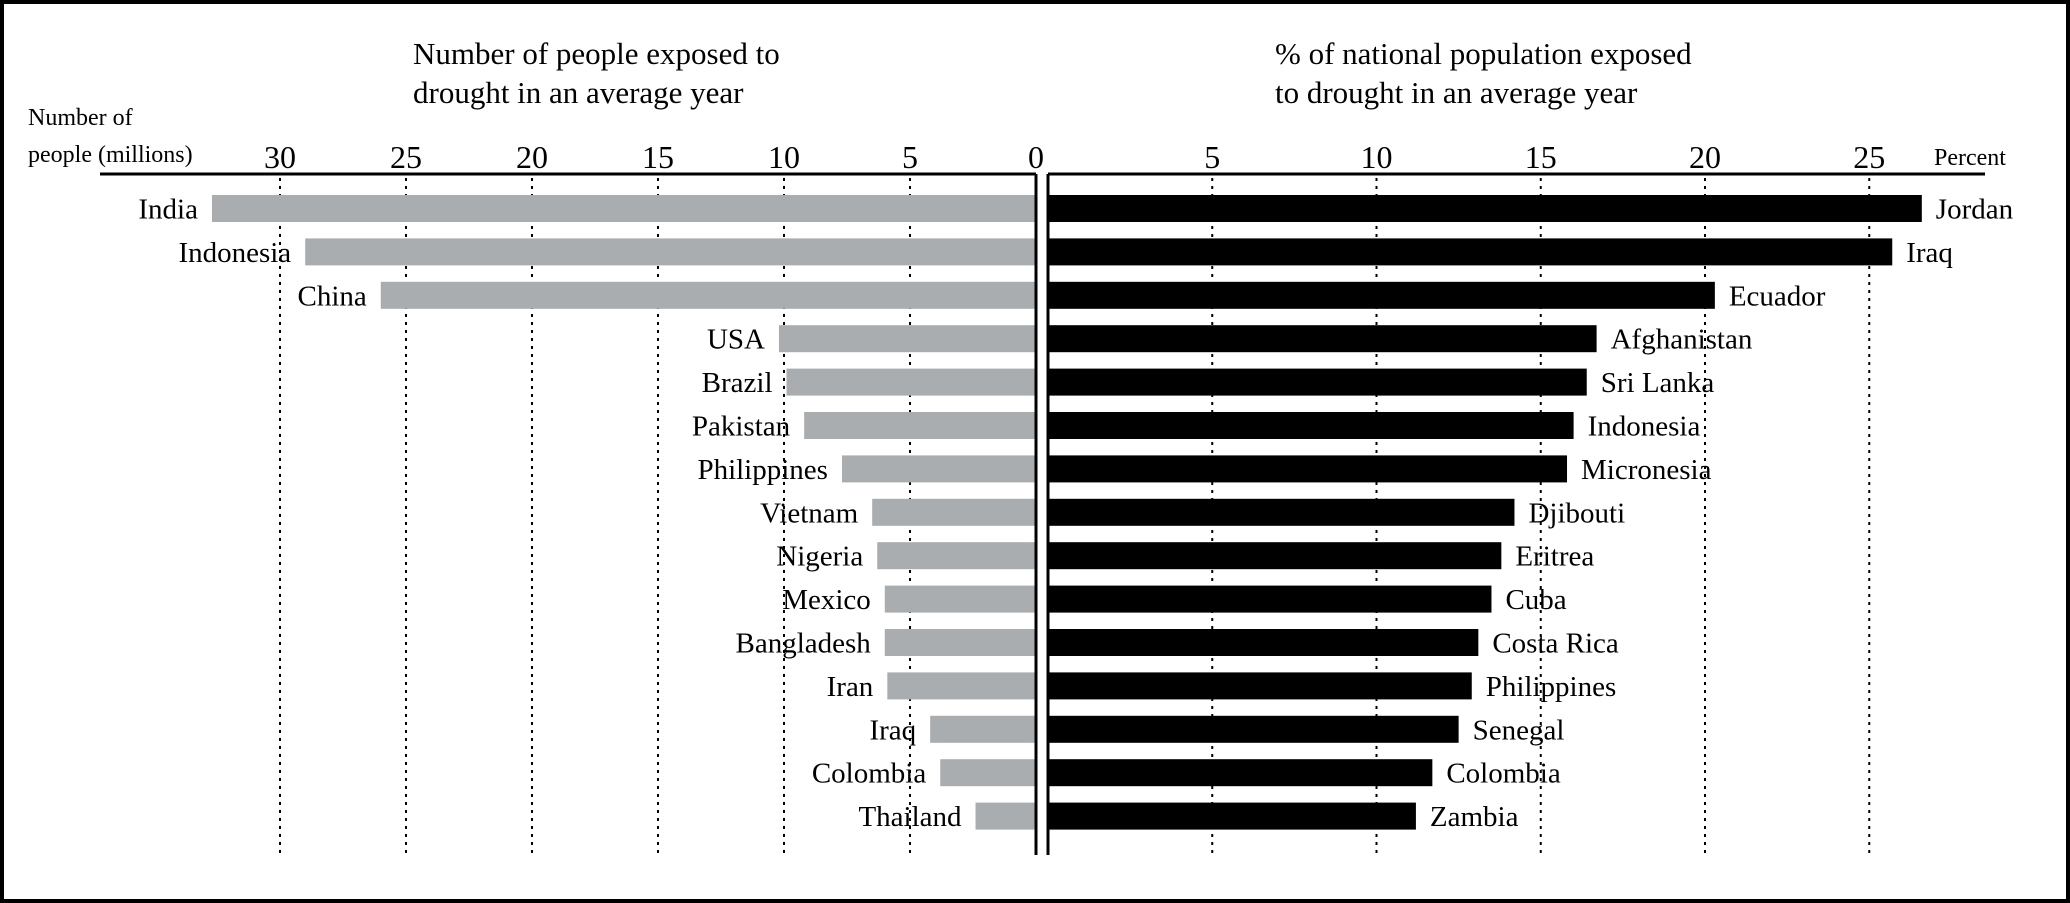  What do you see at coordinates (1777, 296) in the screenshot?
I see `right-category-label-ecuador: Ecuador` at bounding box center [1777, 296].